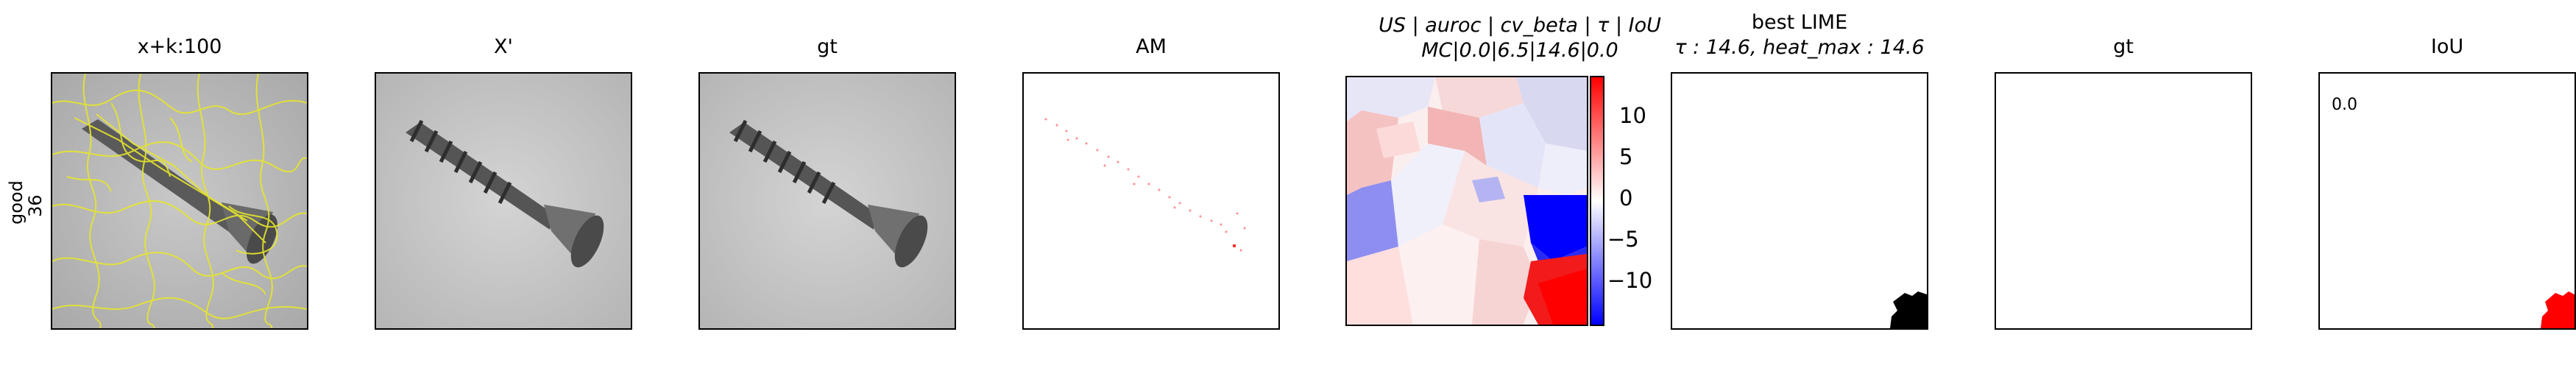  What do you see at coordinates (503, 46) in the screenshot?
I see `panel-2-title: X'` at bounding box center [503, 46].